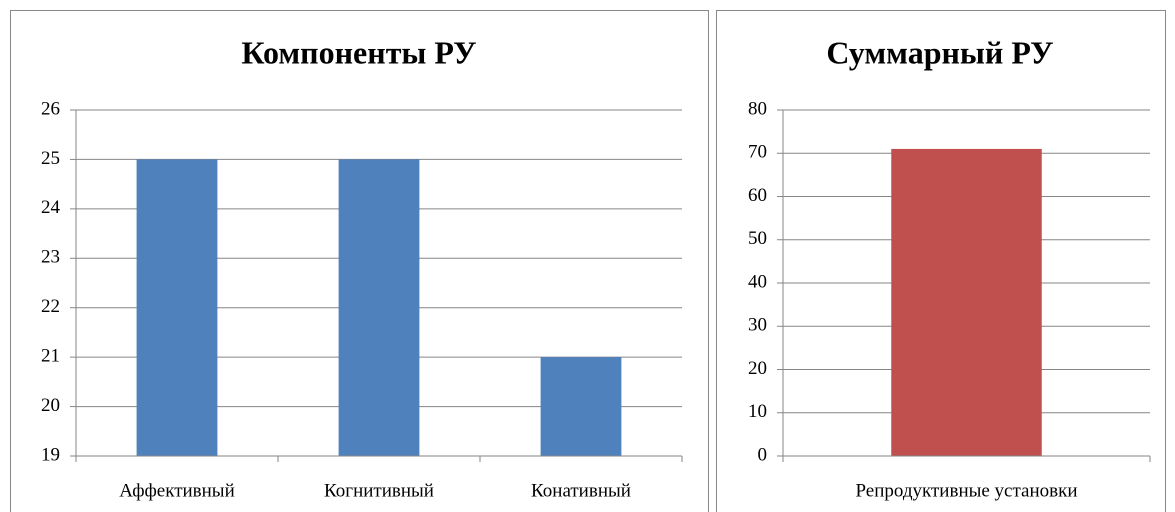 The image size is (1175, 512). I want to click on y-tick-label: 25, so click(50, 158).